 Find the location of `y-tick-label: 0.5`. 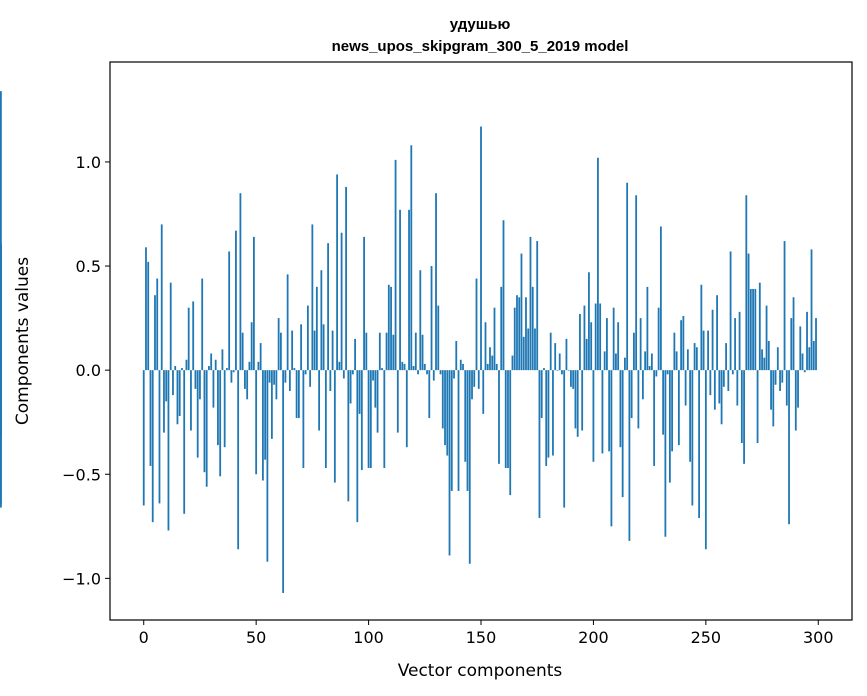

y-tick-label: 0.5 is located at coordinates (88, 266).